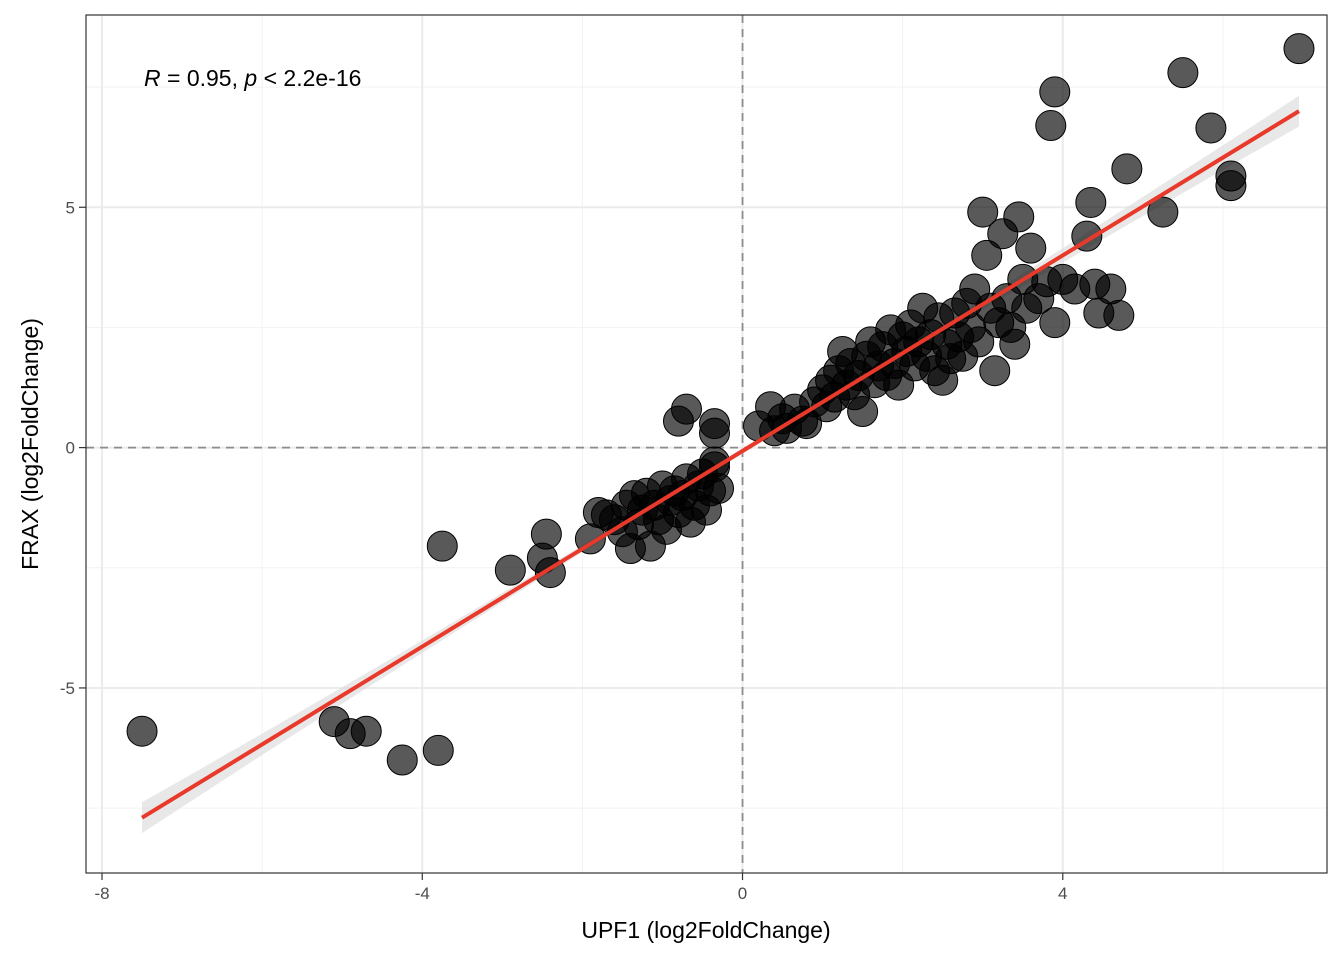  I want to click on annotation-p-value: < 2.2e-16, so click(309, 78).